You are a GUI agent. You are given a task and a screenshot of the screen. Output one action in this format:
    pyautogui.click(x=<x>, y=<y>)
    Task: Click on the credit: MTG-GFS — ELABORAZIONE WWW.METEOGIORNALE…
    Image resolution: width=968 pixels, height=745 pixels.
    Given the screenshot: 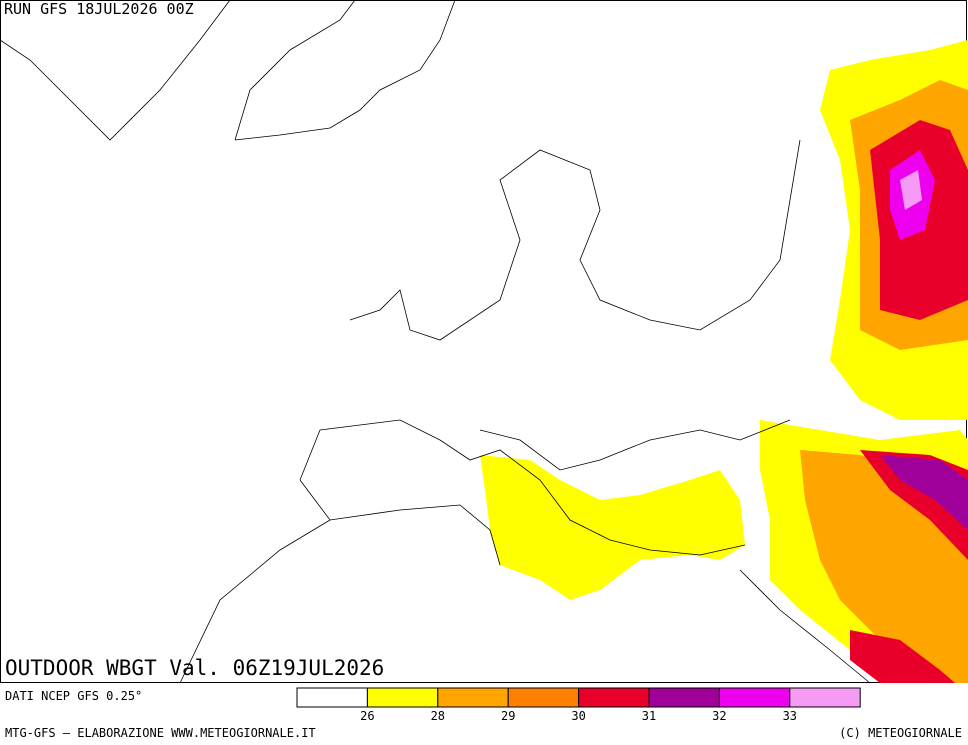 What is the action you would take?
    pyautogui.click(x=160, y=733)
    